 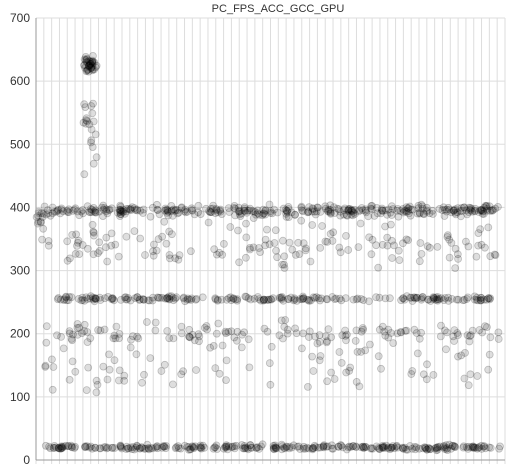 I want to click on y-tick-label: 100, so click(x=20, y=397).